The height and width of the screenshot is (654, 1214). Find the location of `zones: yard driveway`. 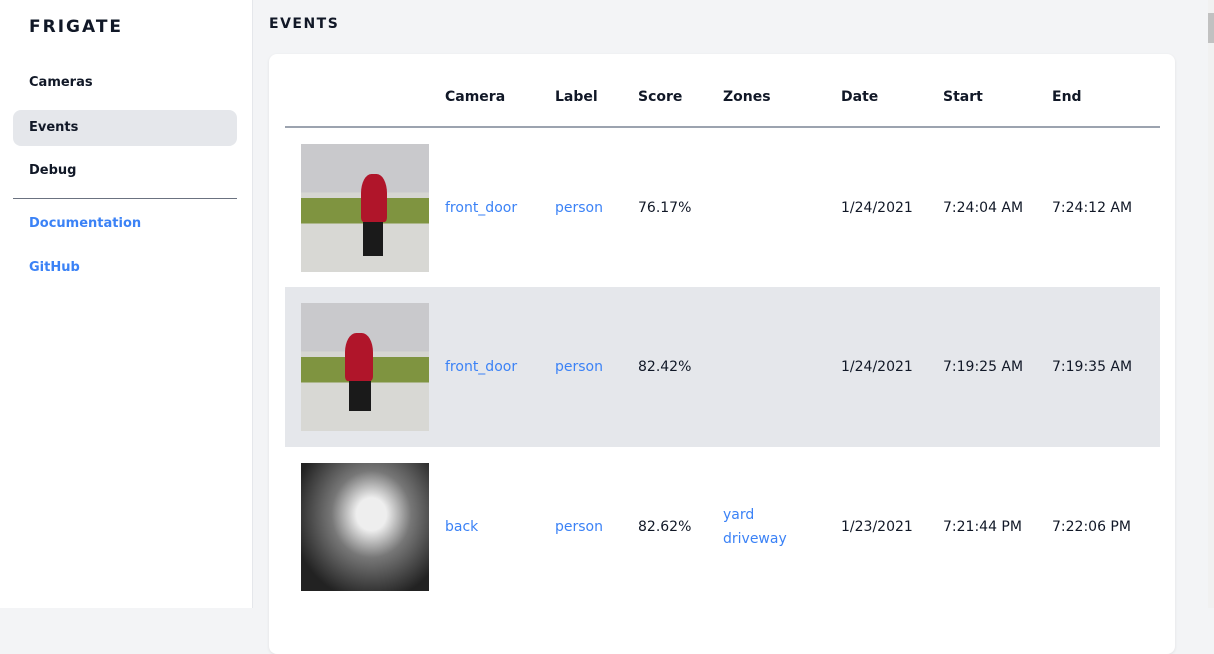

zones: yard driveway is located at coordinates (782, 527).